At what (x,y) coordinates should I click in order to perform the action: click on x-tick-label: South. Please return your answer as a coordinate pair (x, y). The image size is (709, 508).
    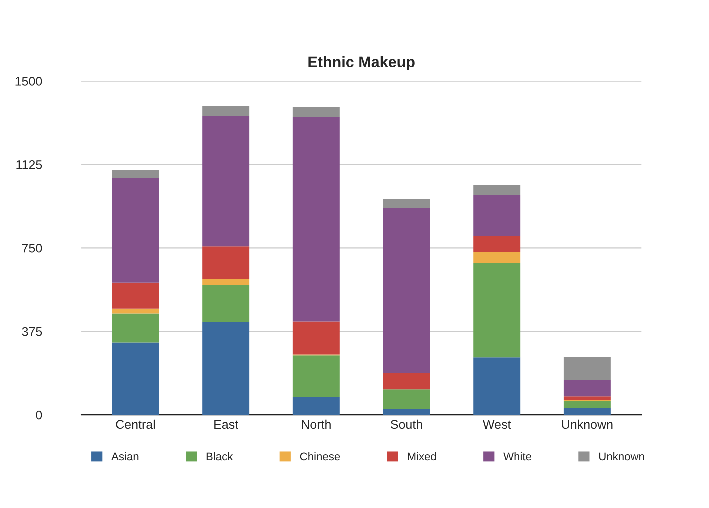
    Looking at the image, I should click on (406, 425).